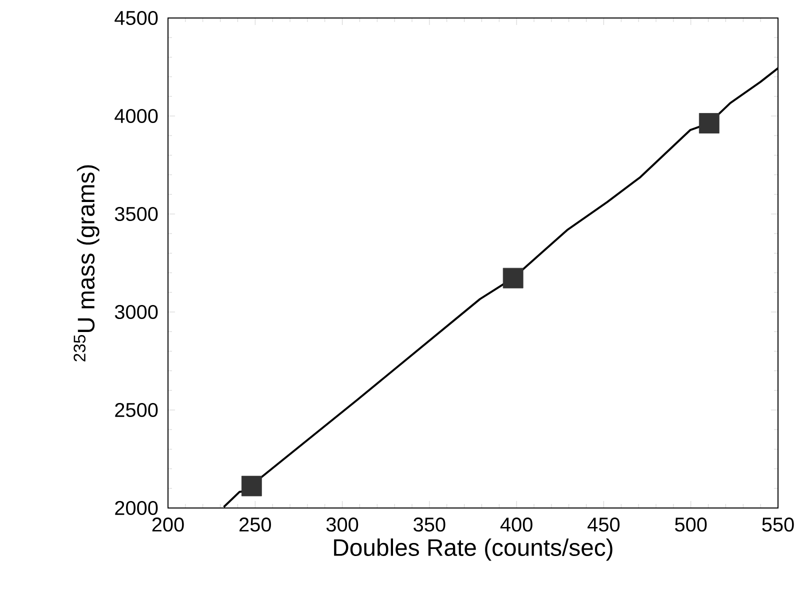 This screenshot has height=593, width=801. What do you see at coordinates (778, 525) in the screenshot?
I see `x-tick-label: 550` at bounding box center [778, 525].